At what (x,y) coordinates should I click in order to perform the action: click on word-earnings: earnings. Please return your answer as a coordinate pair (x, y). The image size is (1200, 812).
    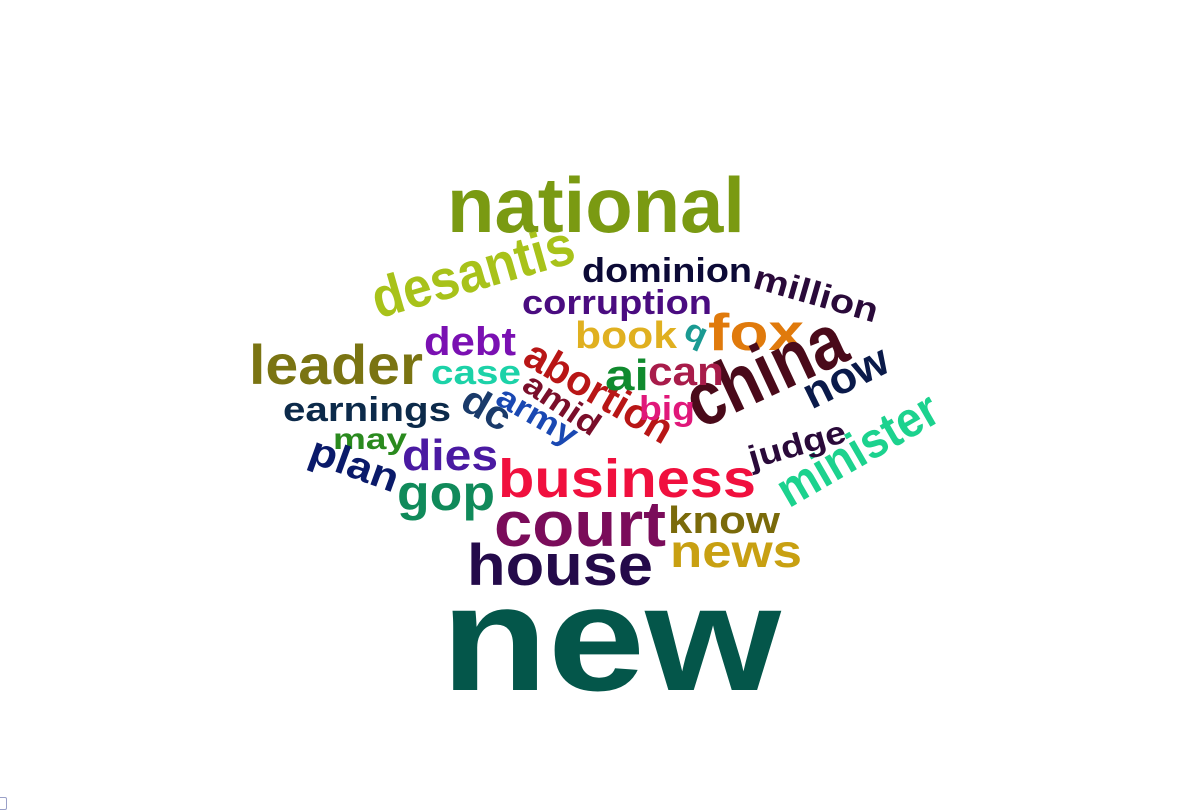
    Looking at the image, I should click on (367, 410).